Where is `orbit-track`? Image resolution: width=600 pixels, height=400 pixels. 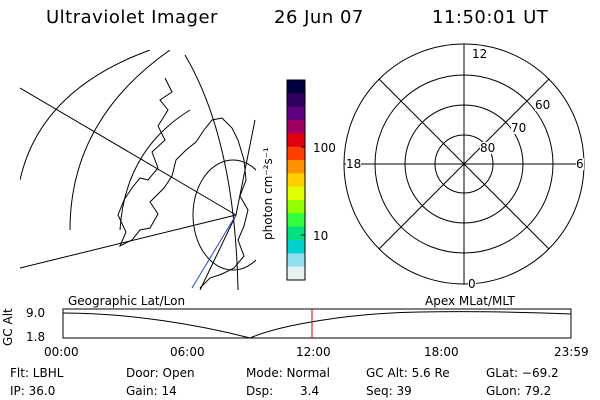
orbit-track is located at coordinates (214, 251).